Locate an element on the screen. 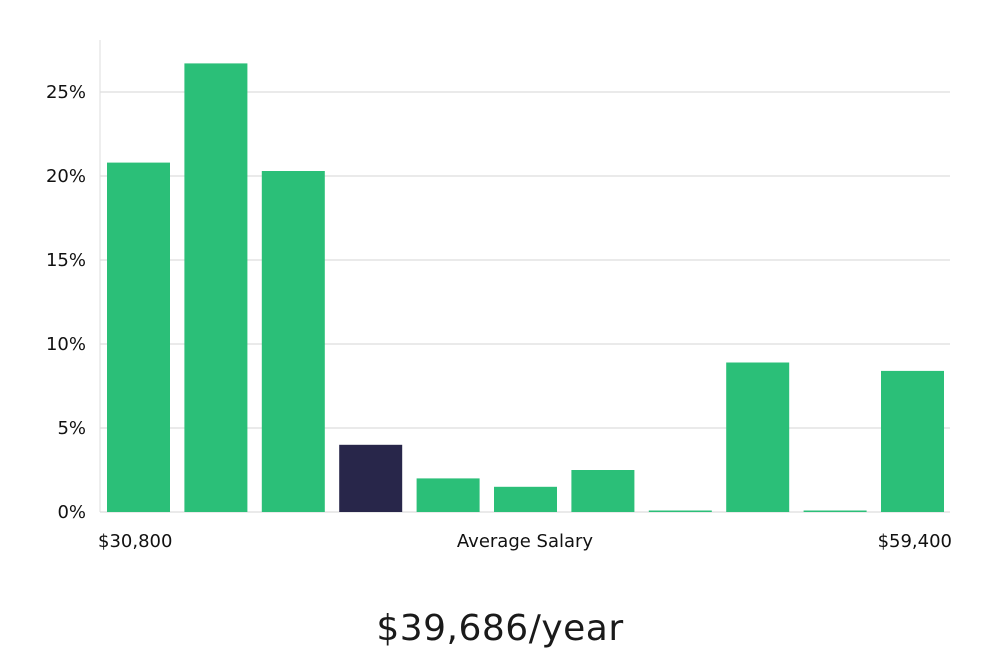 The height and width of the screenshot is (660, 1000). x-range-max-label: $59,400 is located at coordinates (915, 541).